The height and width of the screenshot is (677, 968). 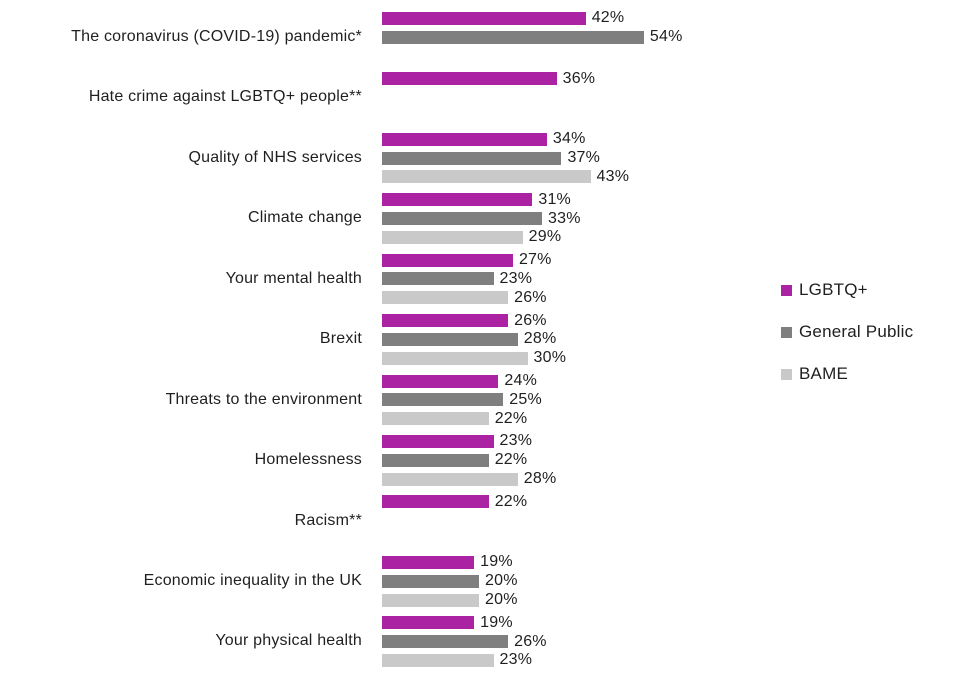 I want to click on value-label: 31%, so click(x=554, y=199).